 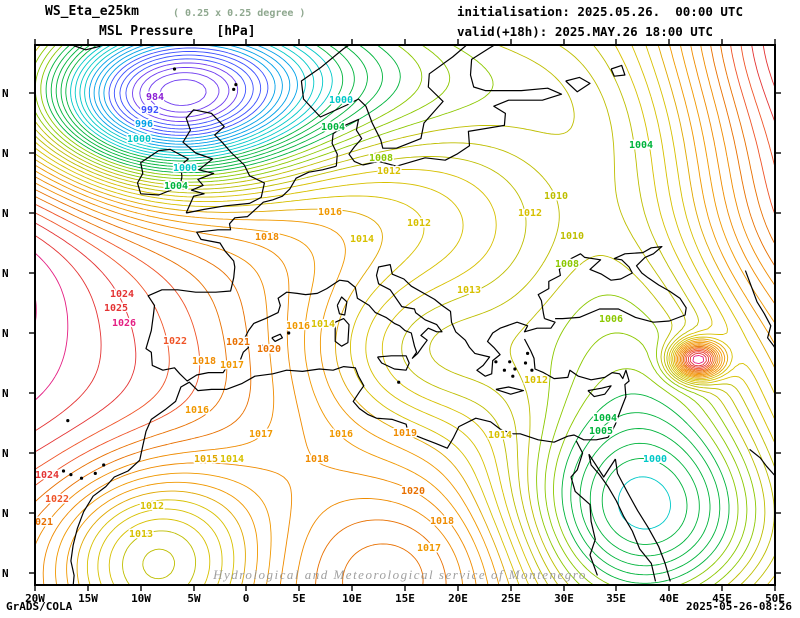 What do you see at coordinates (144, 124) in the screenshot?
I see `contour-label: 996` at bounding box center [144, 124].